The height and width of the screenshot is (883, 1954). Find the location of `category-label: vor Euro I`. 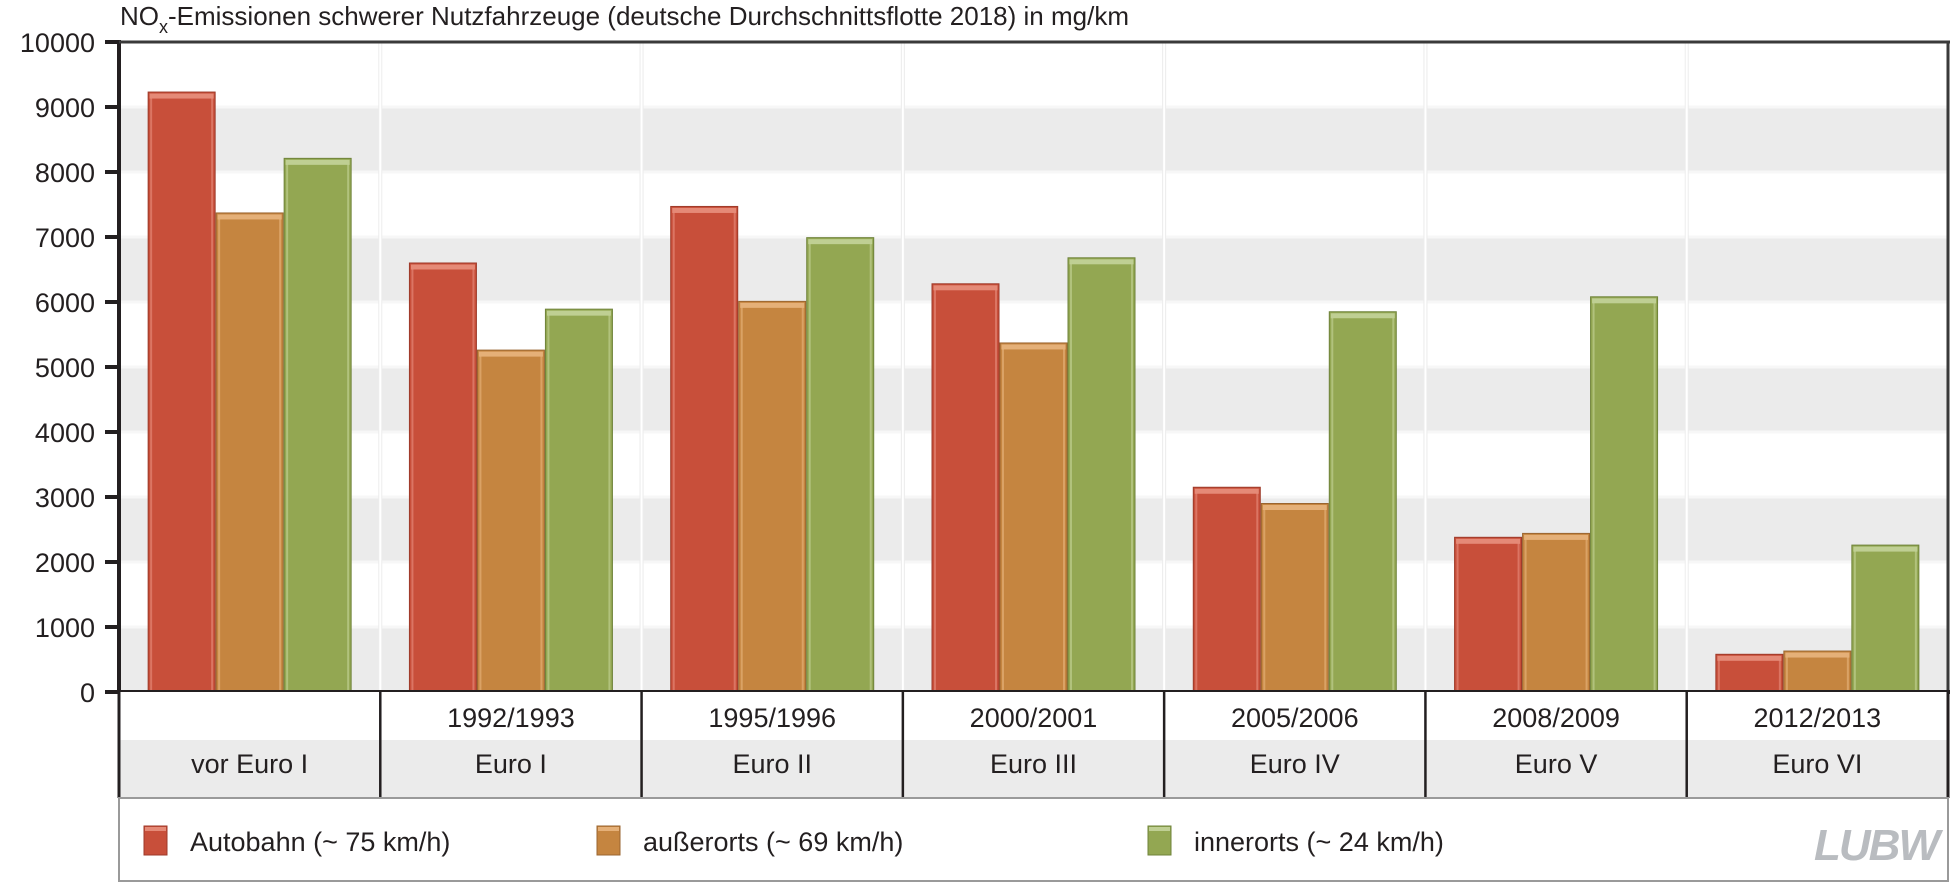

category-label: vor Euro I is located at coordinates (249, 764).